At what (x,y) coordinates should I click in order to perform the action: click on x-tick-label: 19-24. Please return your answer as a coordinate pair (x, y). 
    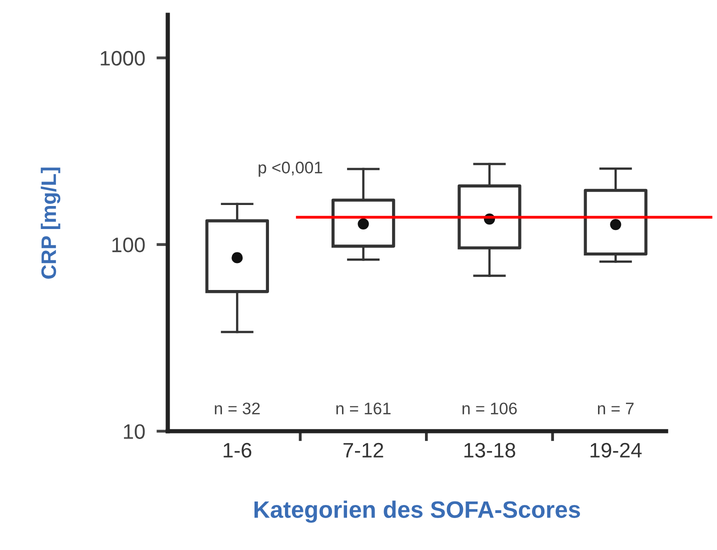
    Looking at the image, I should click on (616, 450).